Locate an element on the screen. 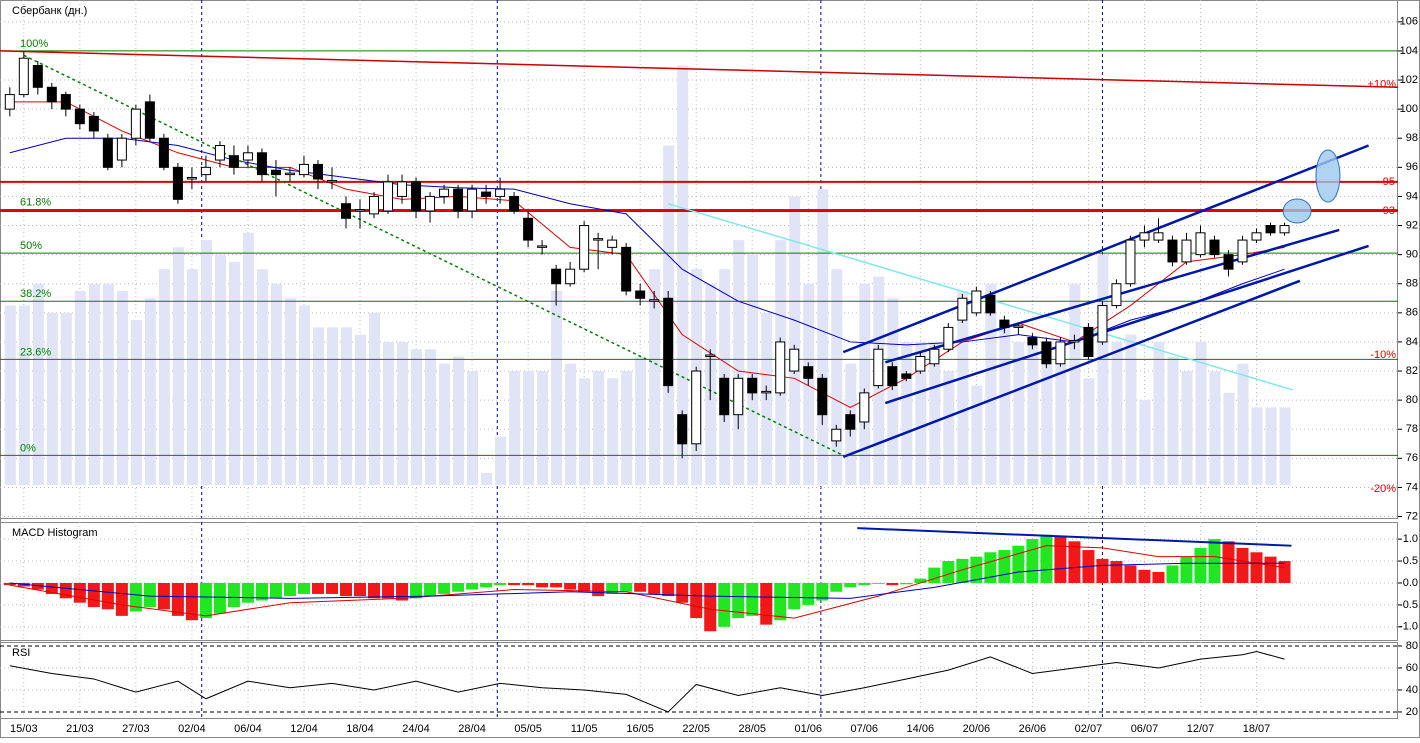 This screenshot has width=1420, height=743. y-tick-label: 88 is located at coordinates (1412, 284).